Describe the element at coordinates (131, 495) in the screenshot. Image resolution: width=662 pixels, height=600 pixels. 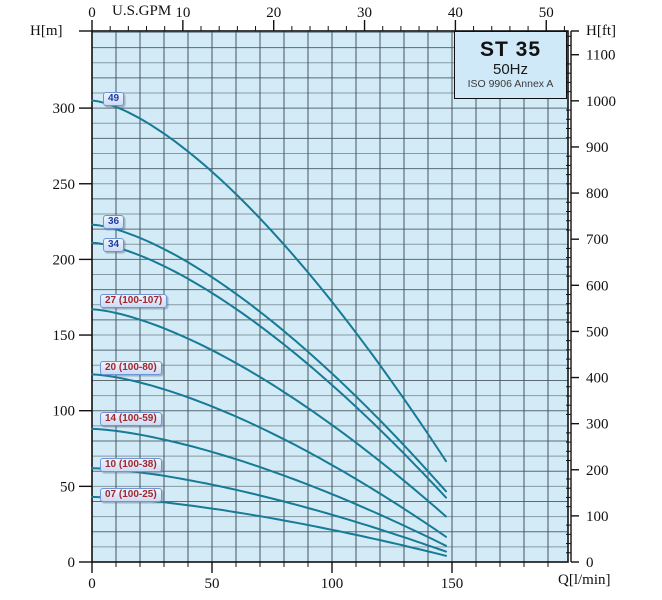
I see `curve-label-07: 07 (100-25)` at that location.